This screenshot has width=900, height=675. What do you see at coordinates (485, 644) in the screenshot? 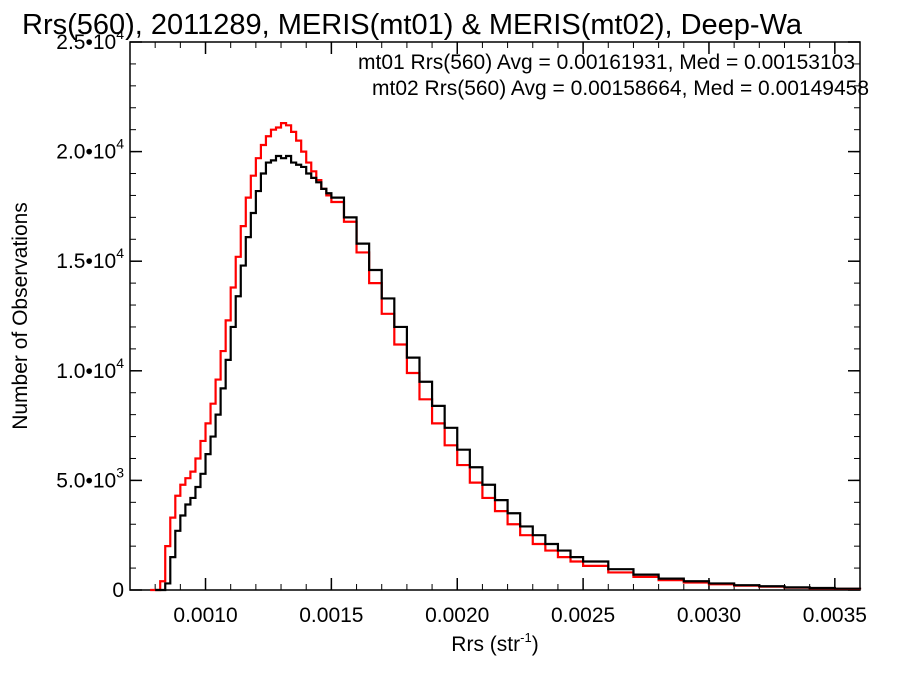
I see `x-axis-label-base: Rrs (str` at bounding box center [485, 644].